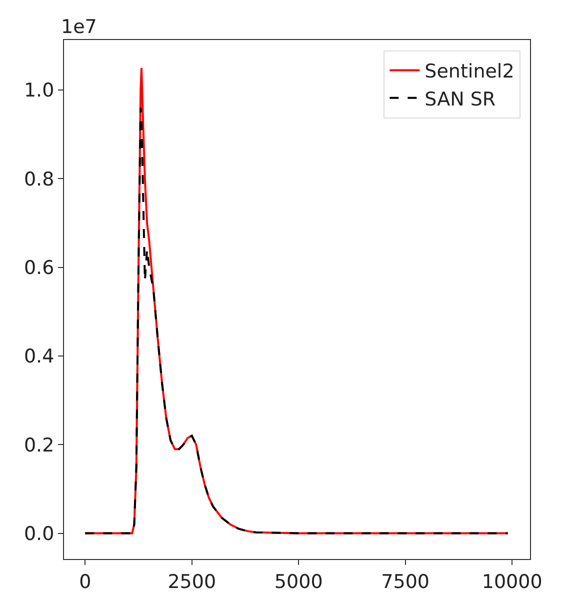  What do you see at coordinates (39, 268) in the screenshot?
I see `y-tick-label: 0.6` at bounding box center [39, 268].